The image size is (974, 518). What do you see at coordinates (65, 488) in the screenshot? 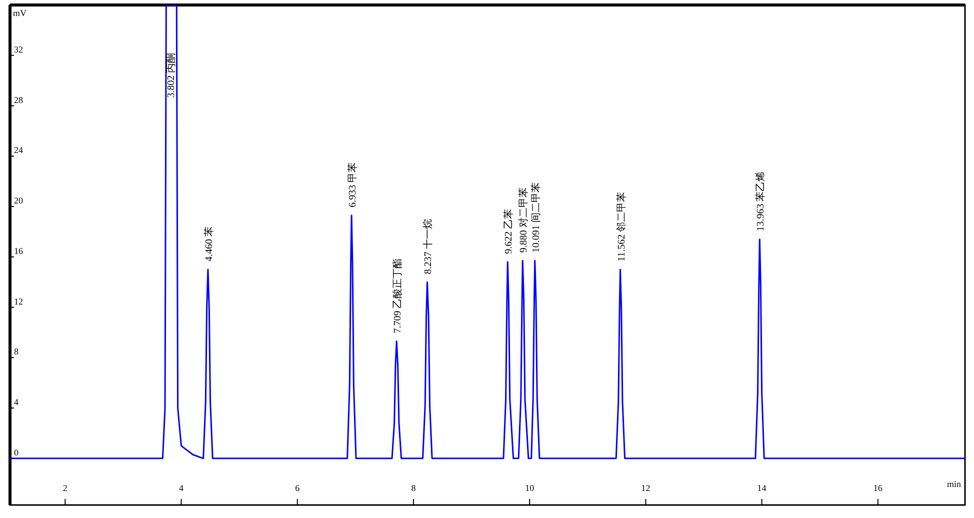
I see `x-tick-label: 2` at bounding box center [65, 488].